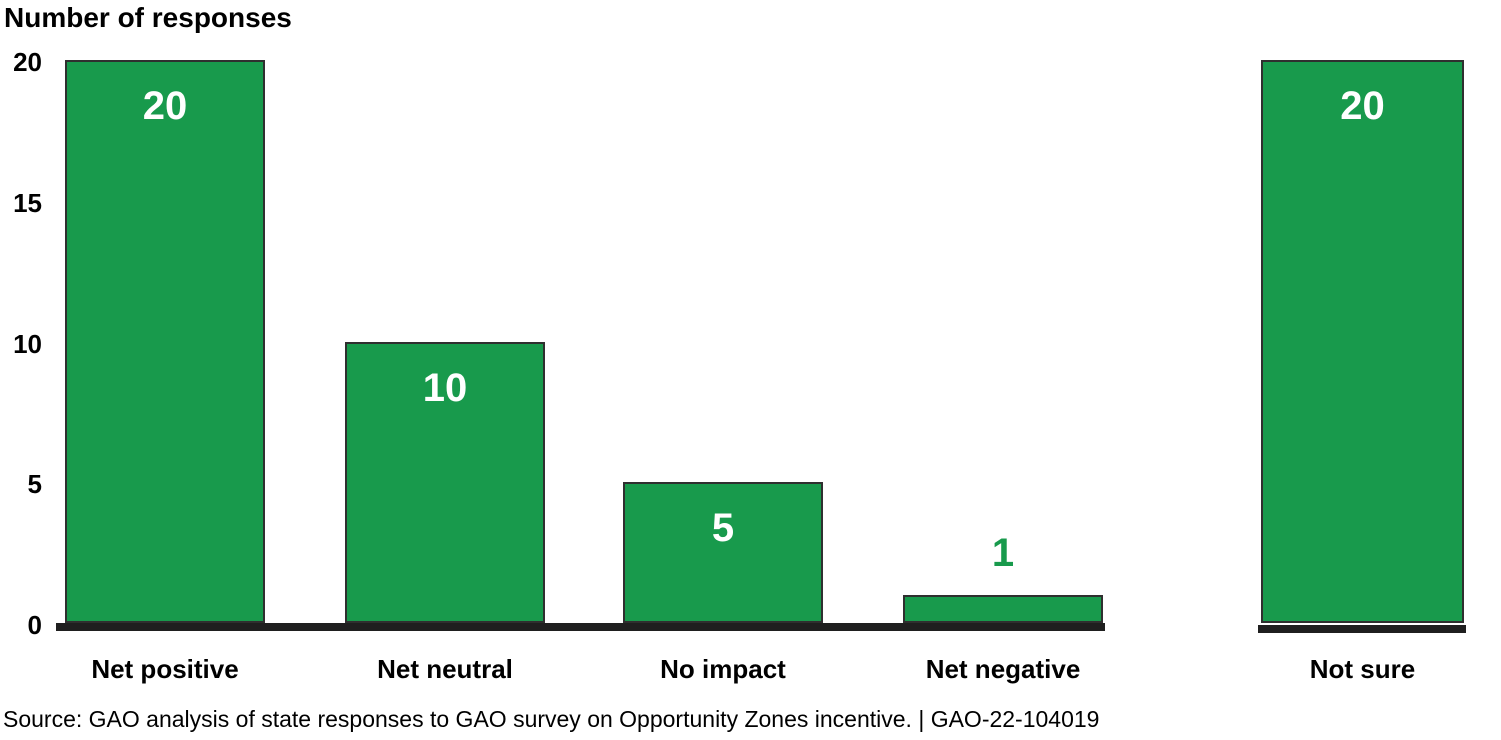 Image resolution: width=1501 pixels, height=740 pixels. I want to click on bar-net-positive, so click(165, 341).